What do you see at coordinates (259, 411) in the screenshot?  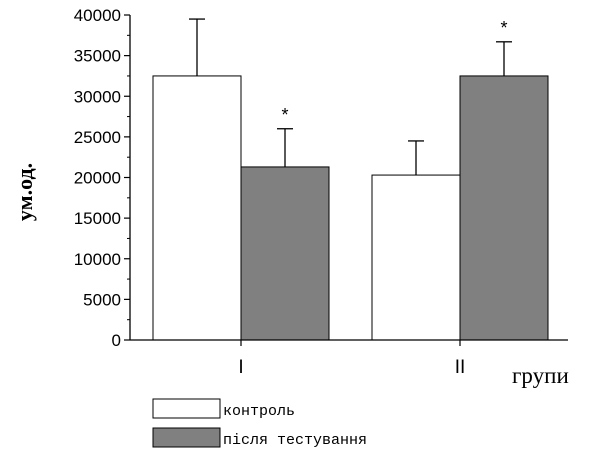 I see `legend-label-control: контроль` at bounding box center [259, 411].